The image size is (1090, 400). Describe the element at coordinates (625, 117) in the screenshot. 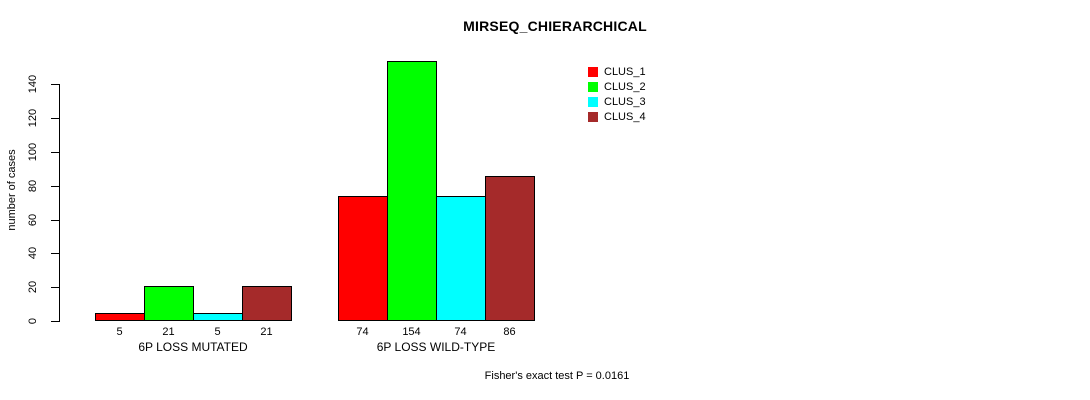

I see `legend-label: CLUS_4` at that location.